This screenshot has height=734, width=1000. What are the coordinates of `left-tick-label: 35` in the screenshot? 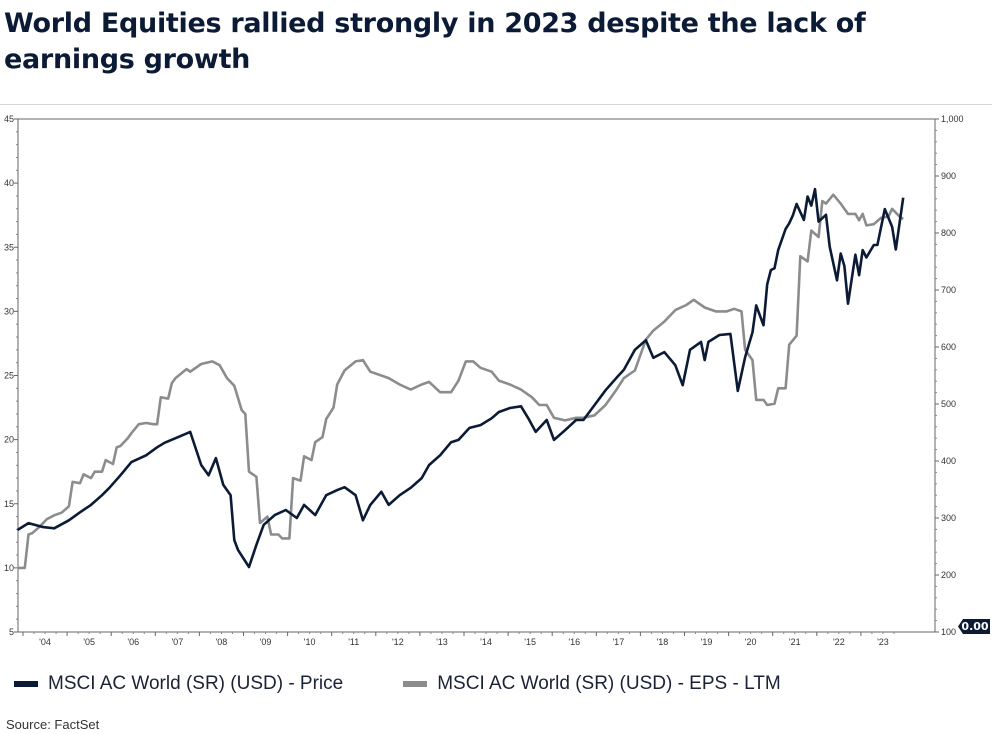 It's located at (9, 247).